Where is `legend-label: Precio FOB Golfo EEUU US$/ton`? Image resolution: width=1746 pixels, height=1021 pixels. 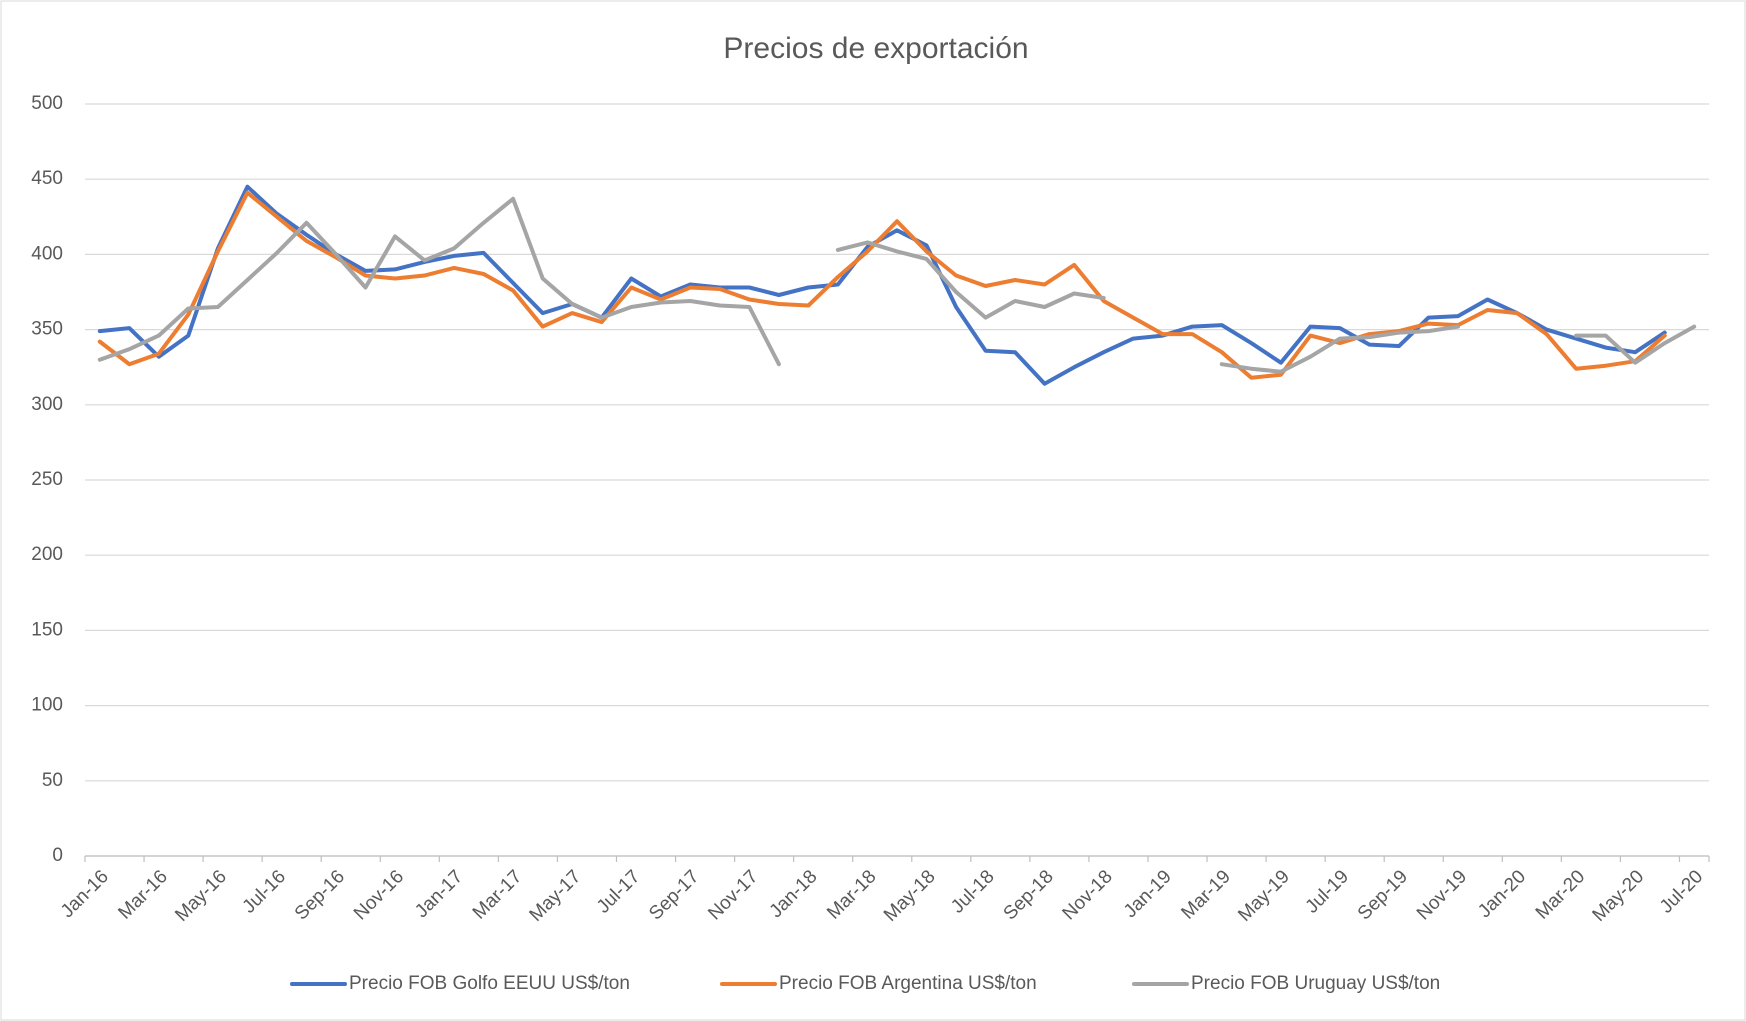 legend-label: Precio FOB Golfo EEUU US$/ton is located at coordinates (489, 983).